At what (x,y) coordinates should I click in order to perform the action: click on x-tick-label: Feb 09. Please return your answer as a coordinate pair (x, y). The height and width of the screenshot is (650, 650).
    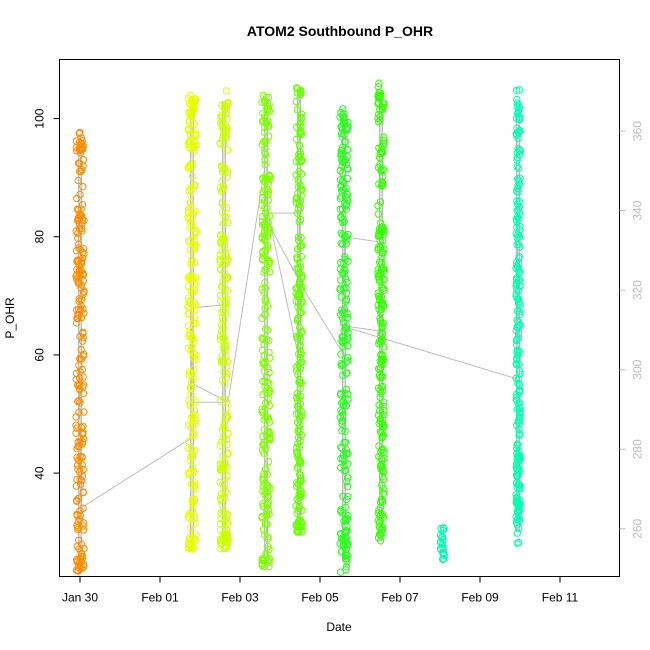
    Looking at the image, I should click on (480, 598).